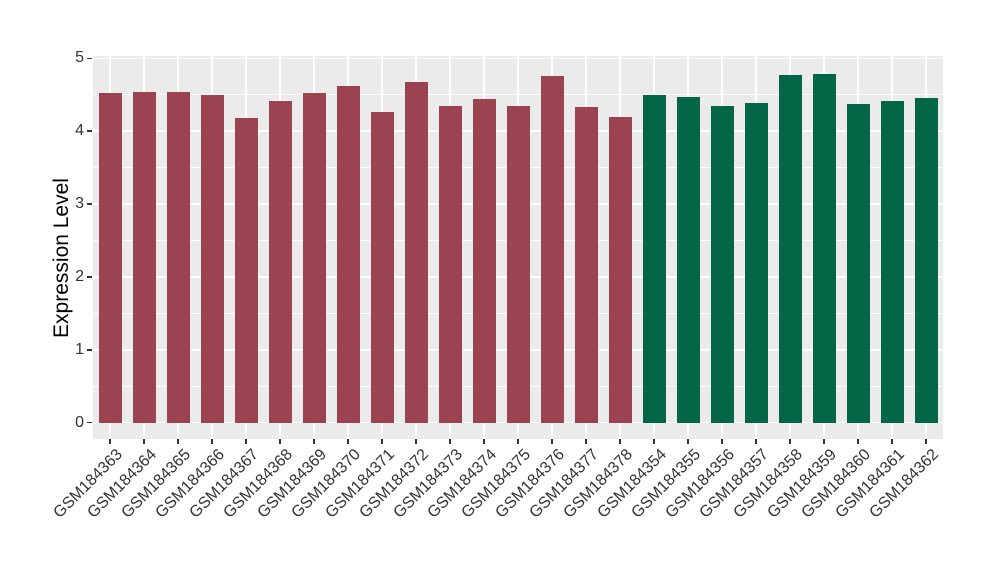 The height and width of the screenshot is (580, 1000). I want to click on y-tick-label: 1, so click(79, 349).